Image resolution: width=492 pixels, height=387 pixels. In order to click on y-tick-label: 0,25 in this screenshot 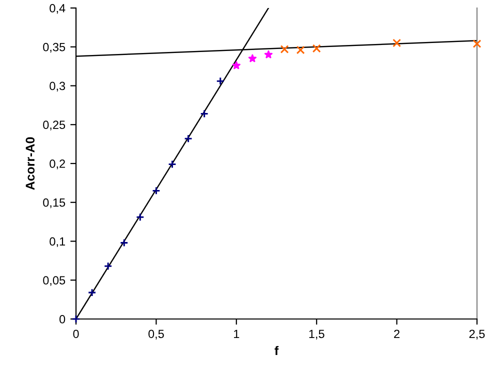, I will do `click(54, 125)`.